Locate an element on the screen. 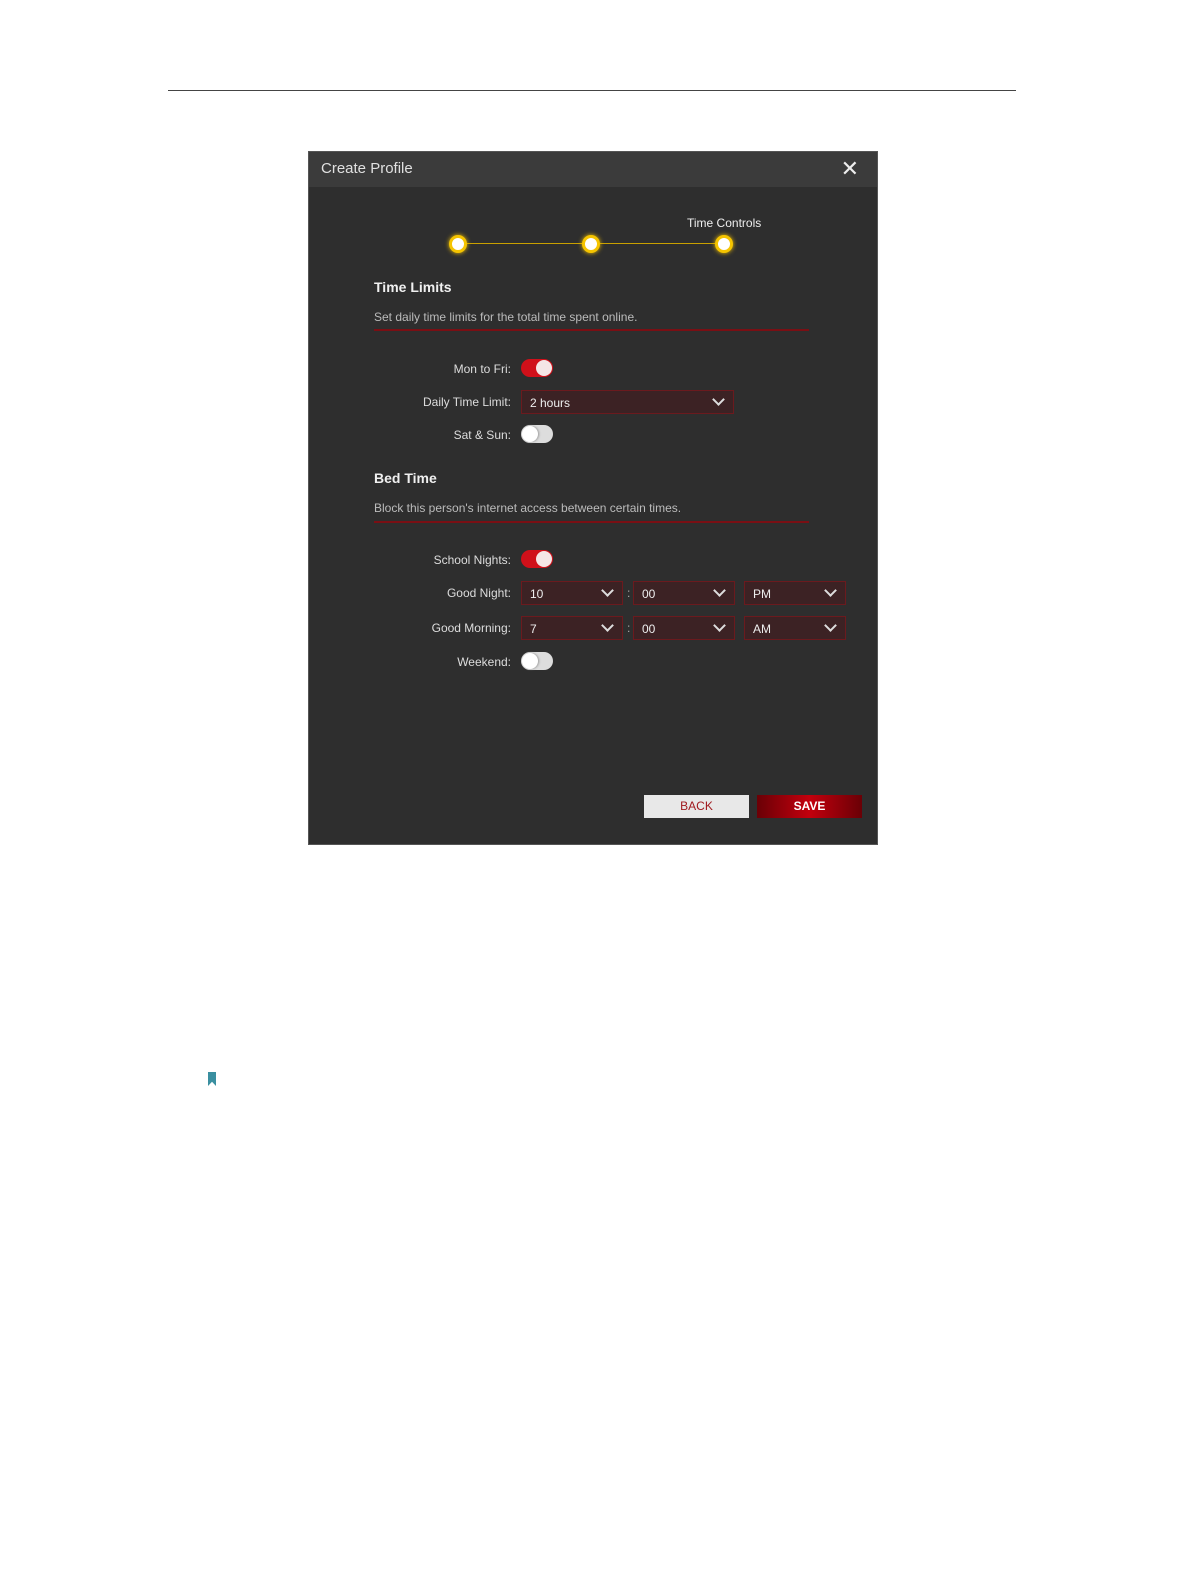 Image resolution: width=1196 pixels, height=1582 pixels. step-2-dot is located at coordinates (591, 244).